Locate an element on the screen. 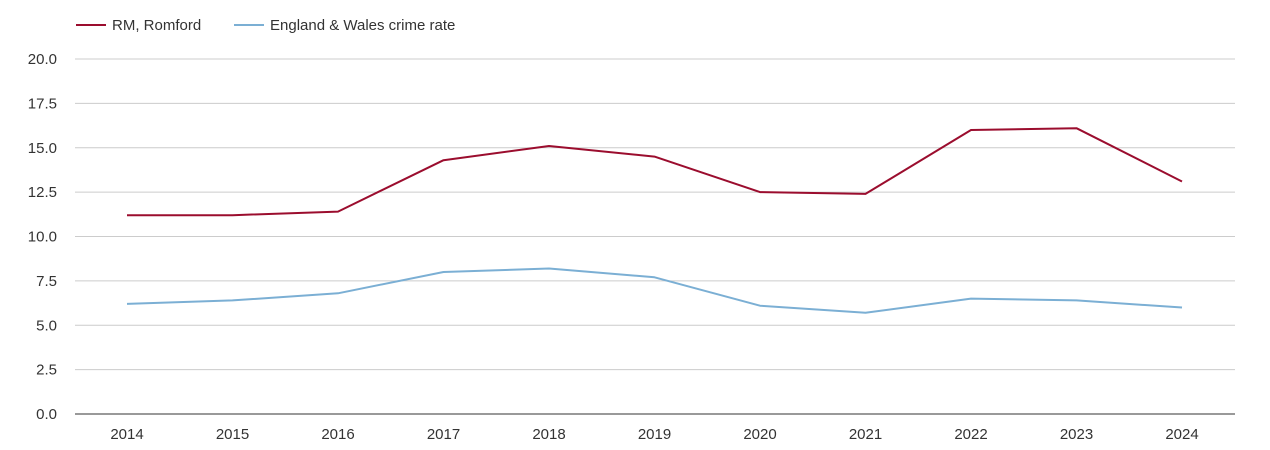 The width and height of the screenshot is (1270, 450). x-tick-label: 2018 is located at coordinates (548, 434).